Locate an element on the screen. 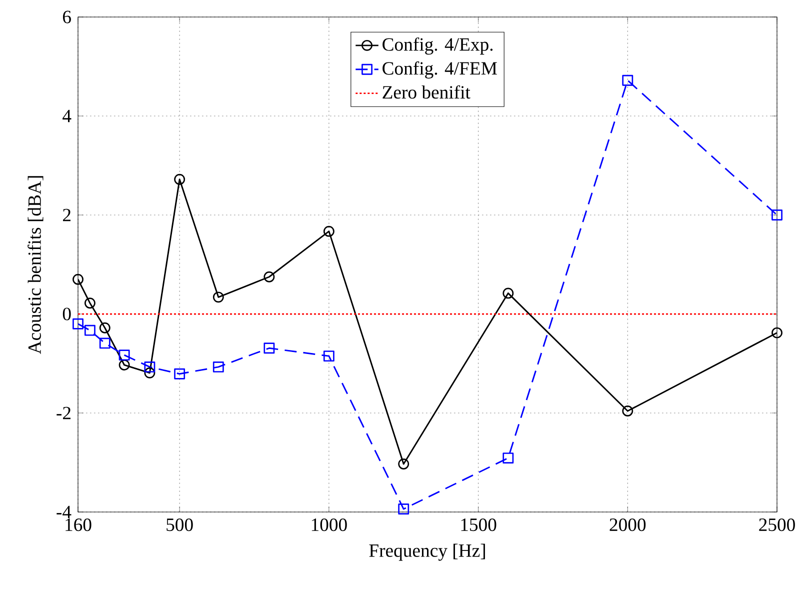 The width and height of the screenshot is (804, 593). y-tick-label: 4 is located at coordinates (67, 116).